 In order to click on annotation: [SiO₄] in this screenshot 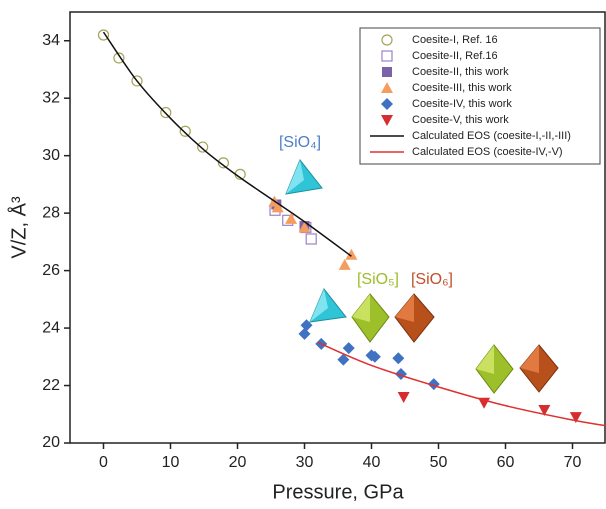, I will do `click(300, 142)`.